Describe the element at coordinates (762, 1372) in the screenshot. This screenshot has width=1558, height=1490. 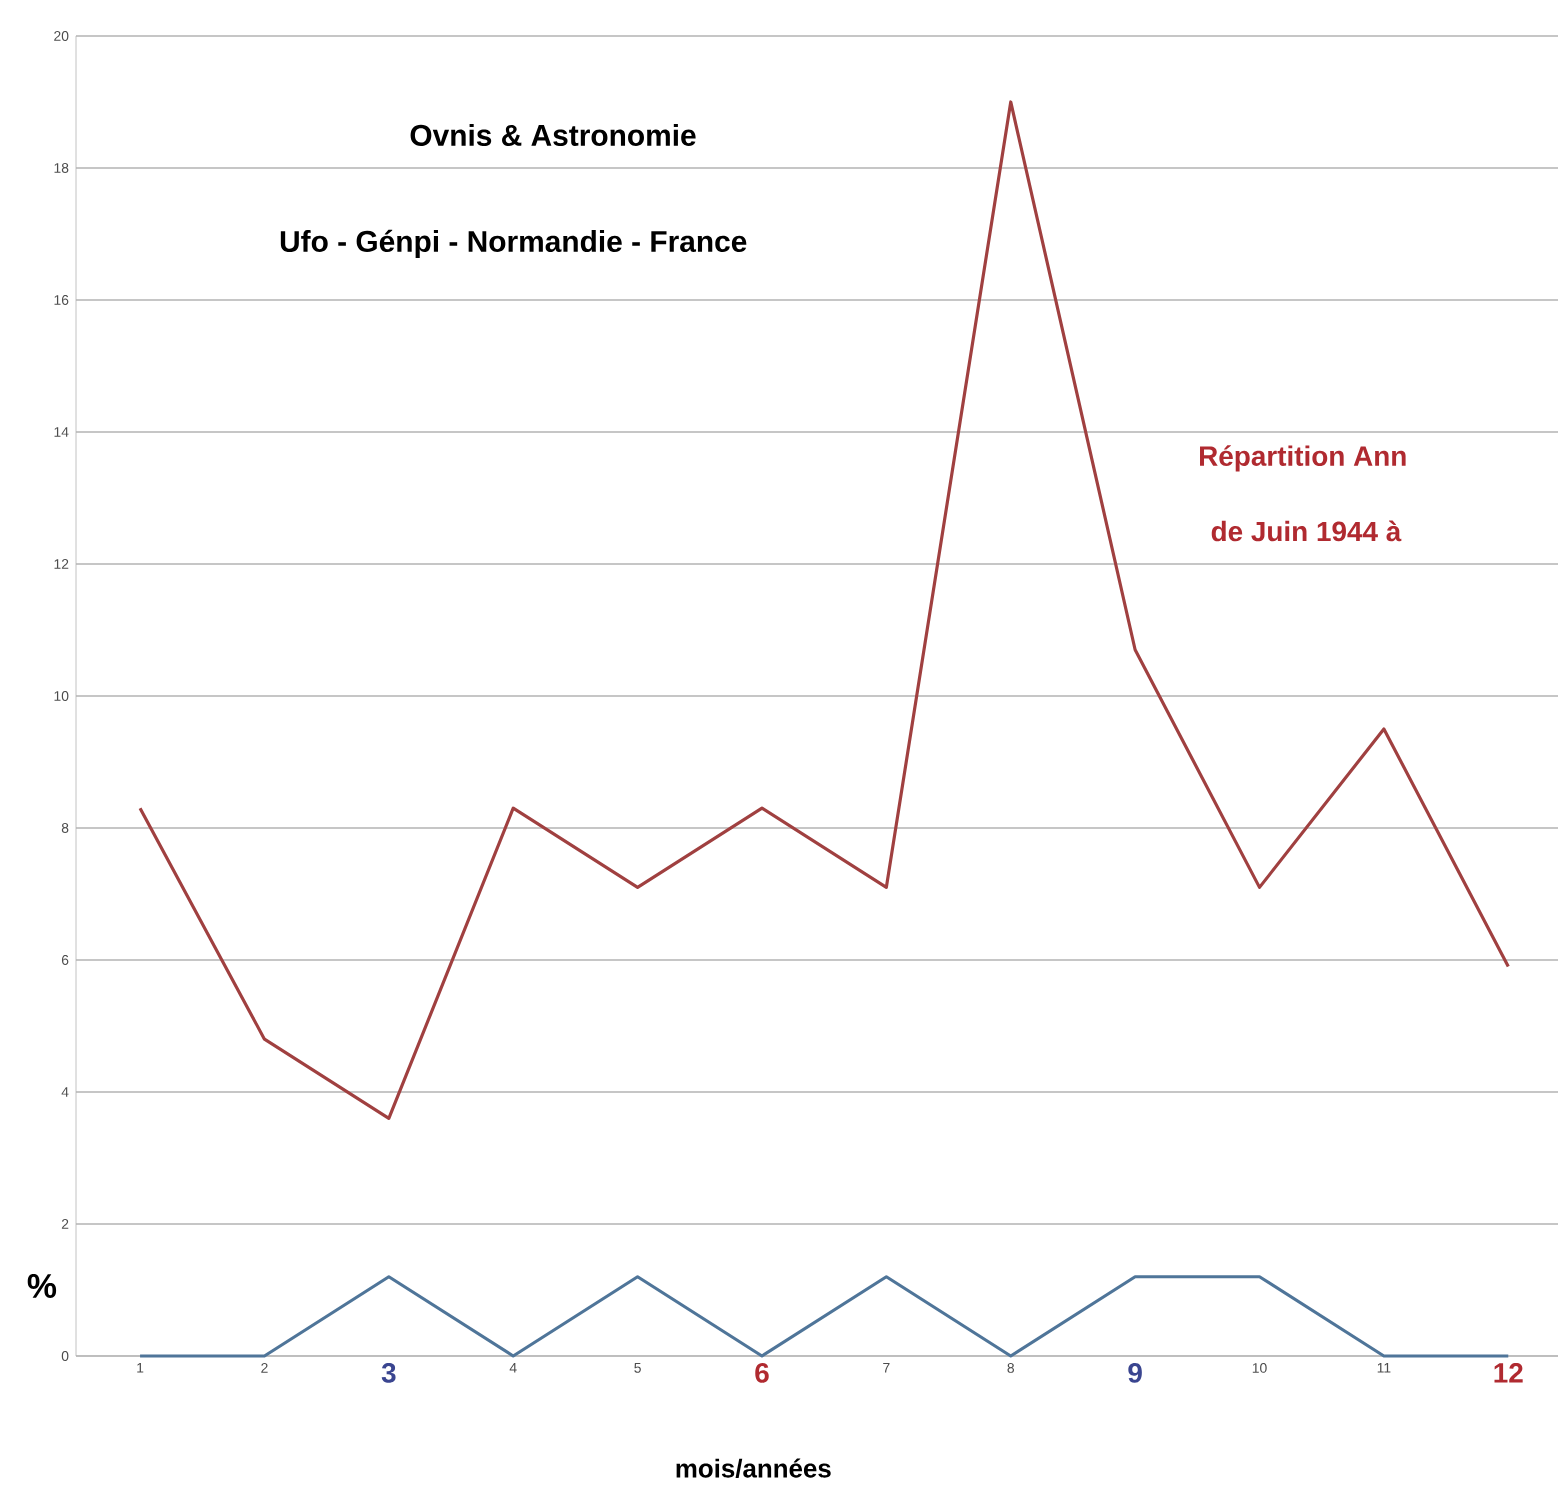
I see `x-tick-label: 6` at that location.